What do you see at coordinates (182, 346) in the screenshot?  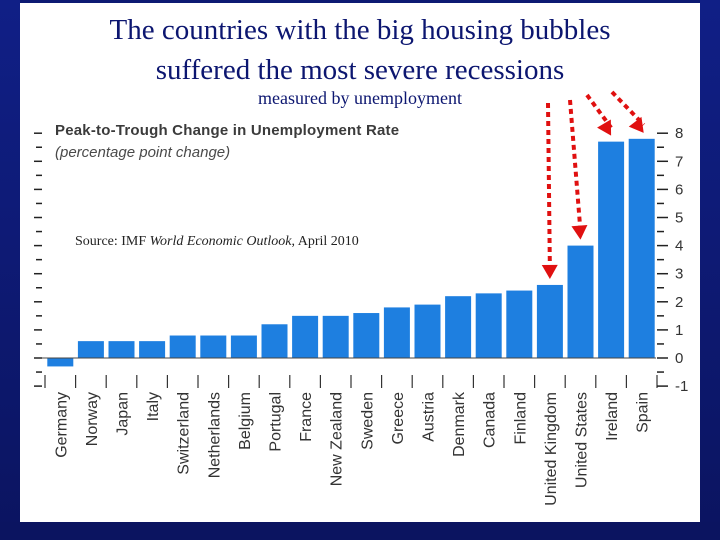 I see `bar-switzerland` at bounding box center [182, 346].